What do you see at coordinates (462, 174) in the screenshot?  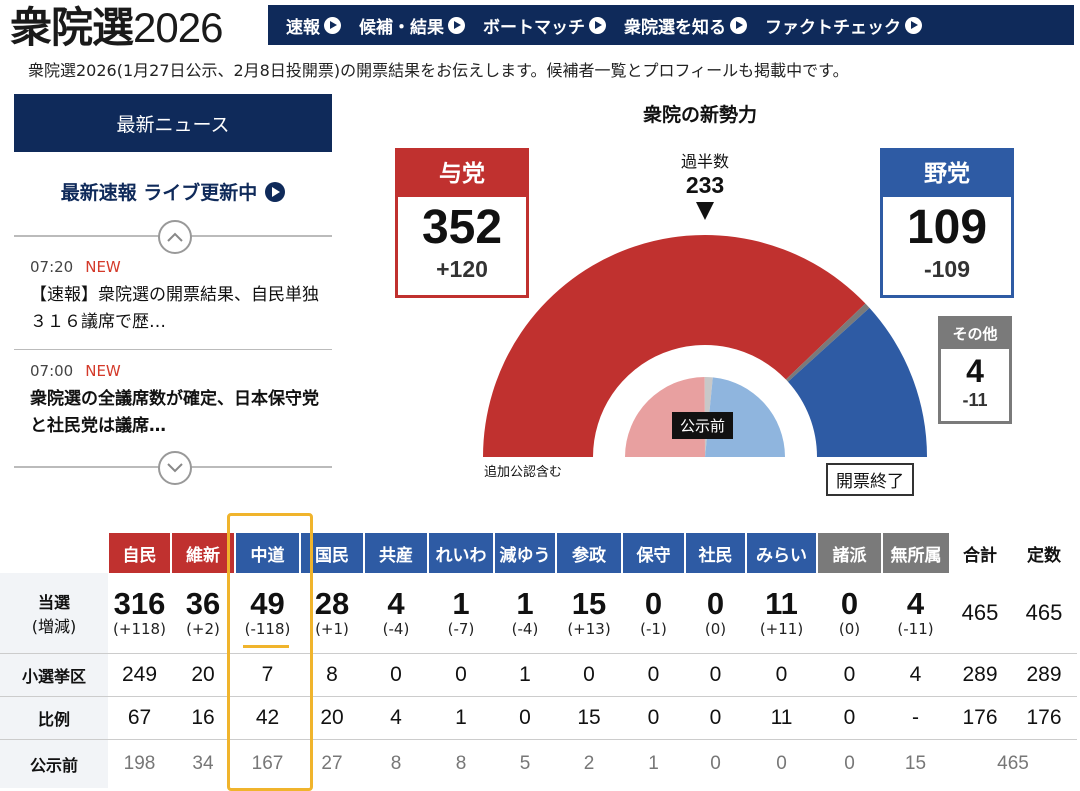 I see `ruling-label: 与党` at bounding box center [462, 174].